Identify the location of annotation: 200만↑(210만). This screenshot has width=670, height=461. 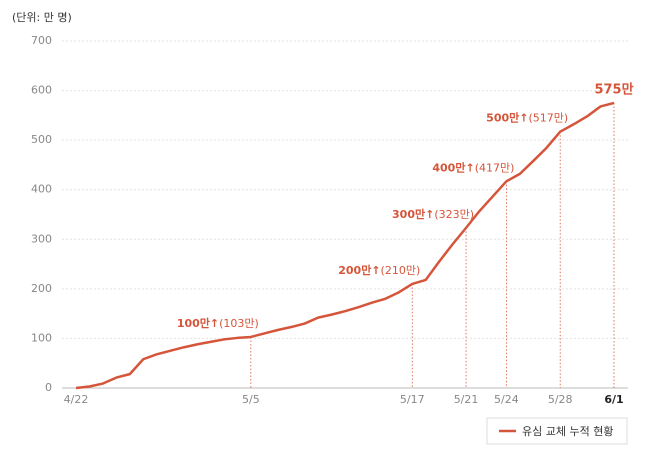
(379, 270).